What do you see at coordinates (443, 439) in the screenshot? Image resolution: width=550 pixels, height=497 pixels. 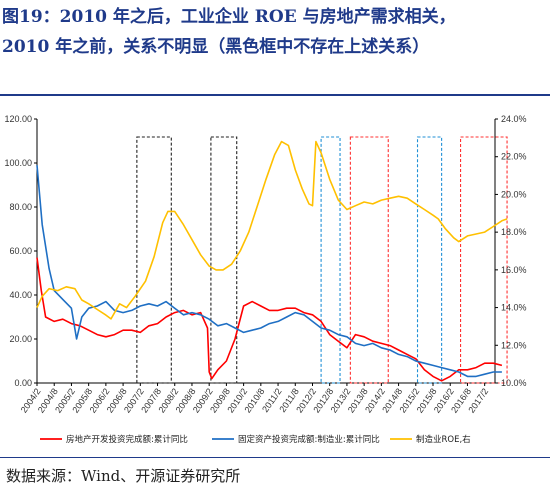 I see `legend-label-3: 制造业ROE,右` at bounding box center [443, 439].